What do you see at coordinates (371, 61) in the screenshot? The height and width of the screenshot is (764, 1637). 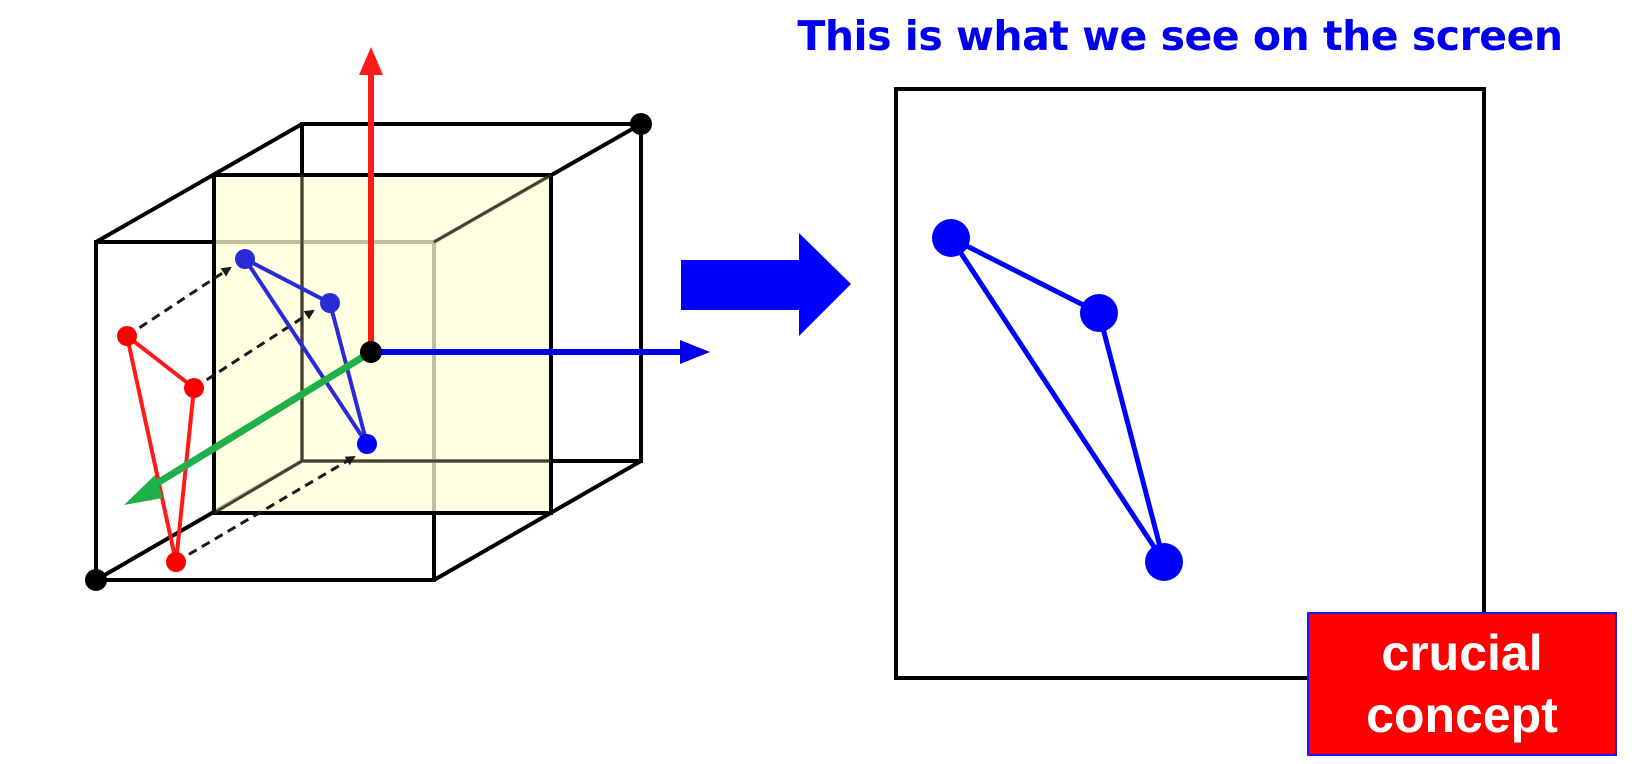 I see `axis-up-arrowhead` at bounding box center [371, 61].